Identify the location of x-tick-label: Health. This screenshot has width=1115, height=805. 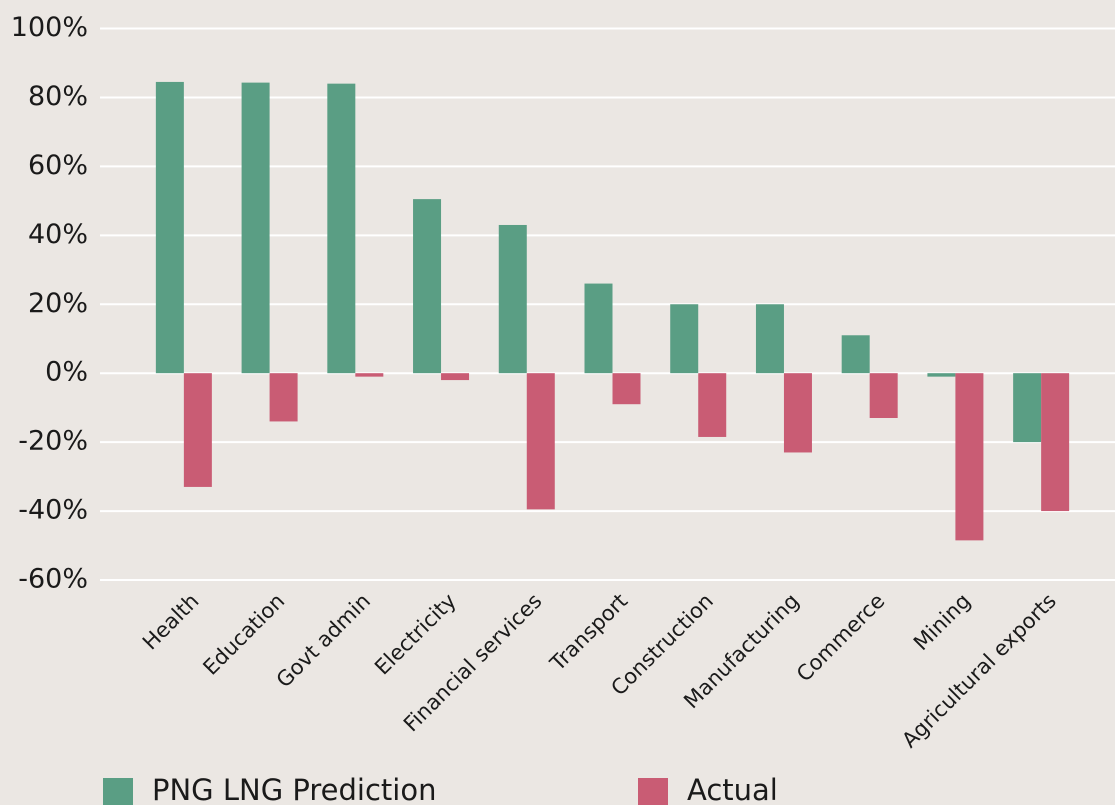
(171, 622).